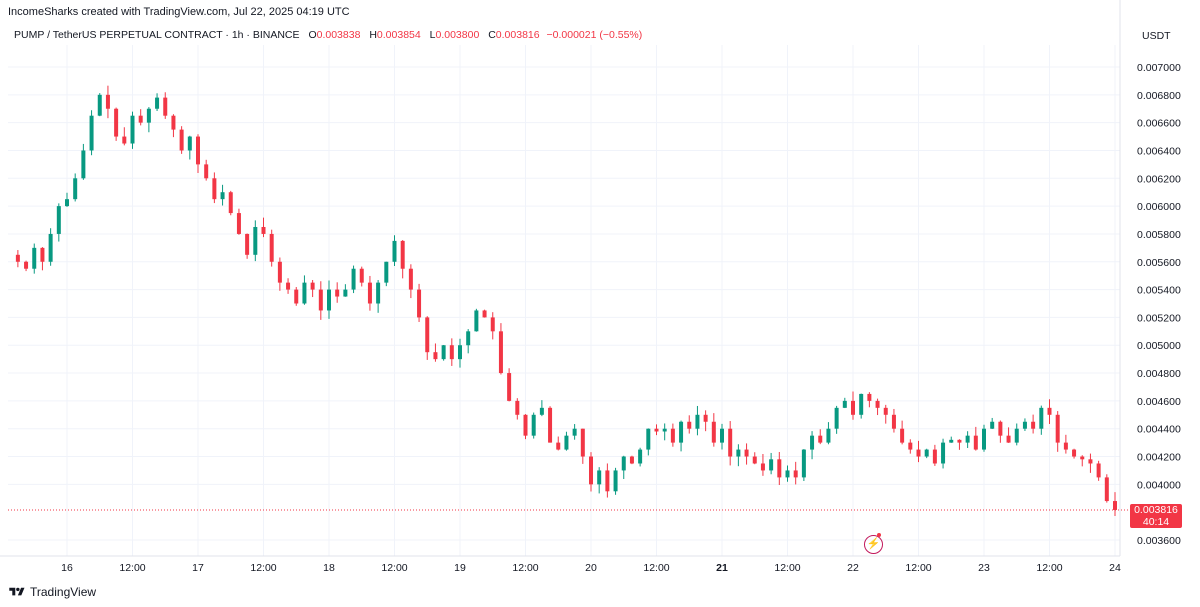 The width and height of the screenshot is (1200, 607). Describe the element at coordinates (1159, 179) in the screenshot. I see `y-tick-label: 0.006200` at that location.